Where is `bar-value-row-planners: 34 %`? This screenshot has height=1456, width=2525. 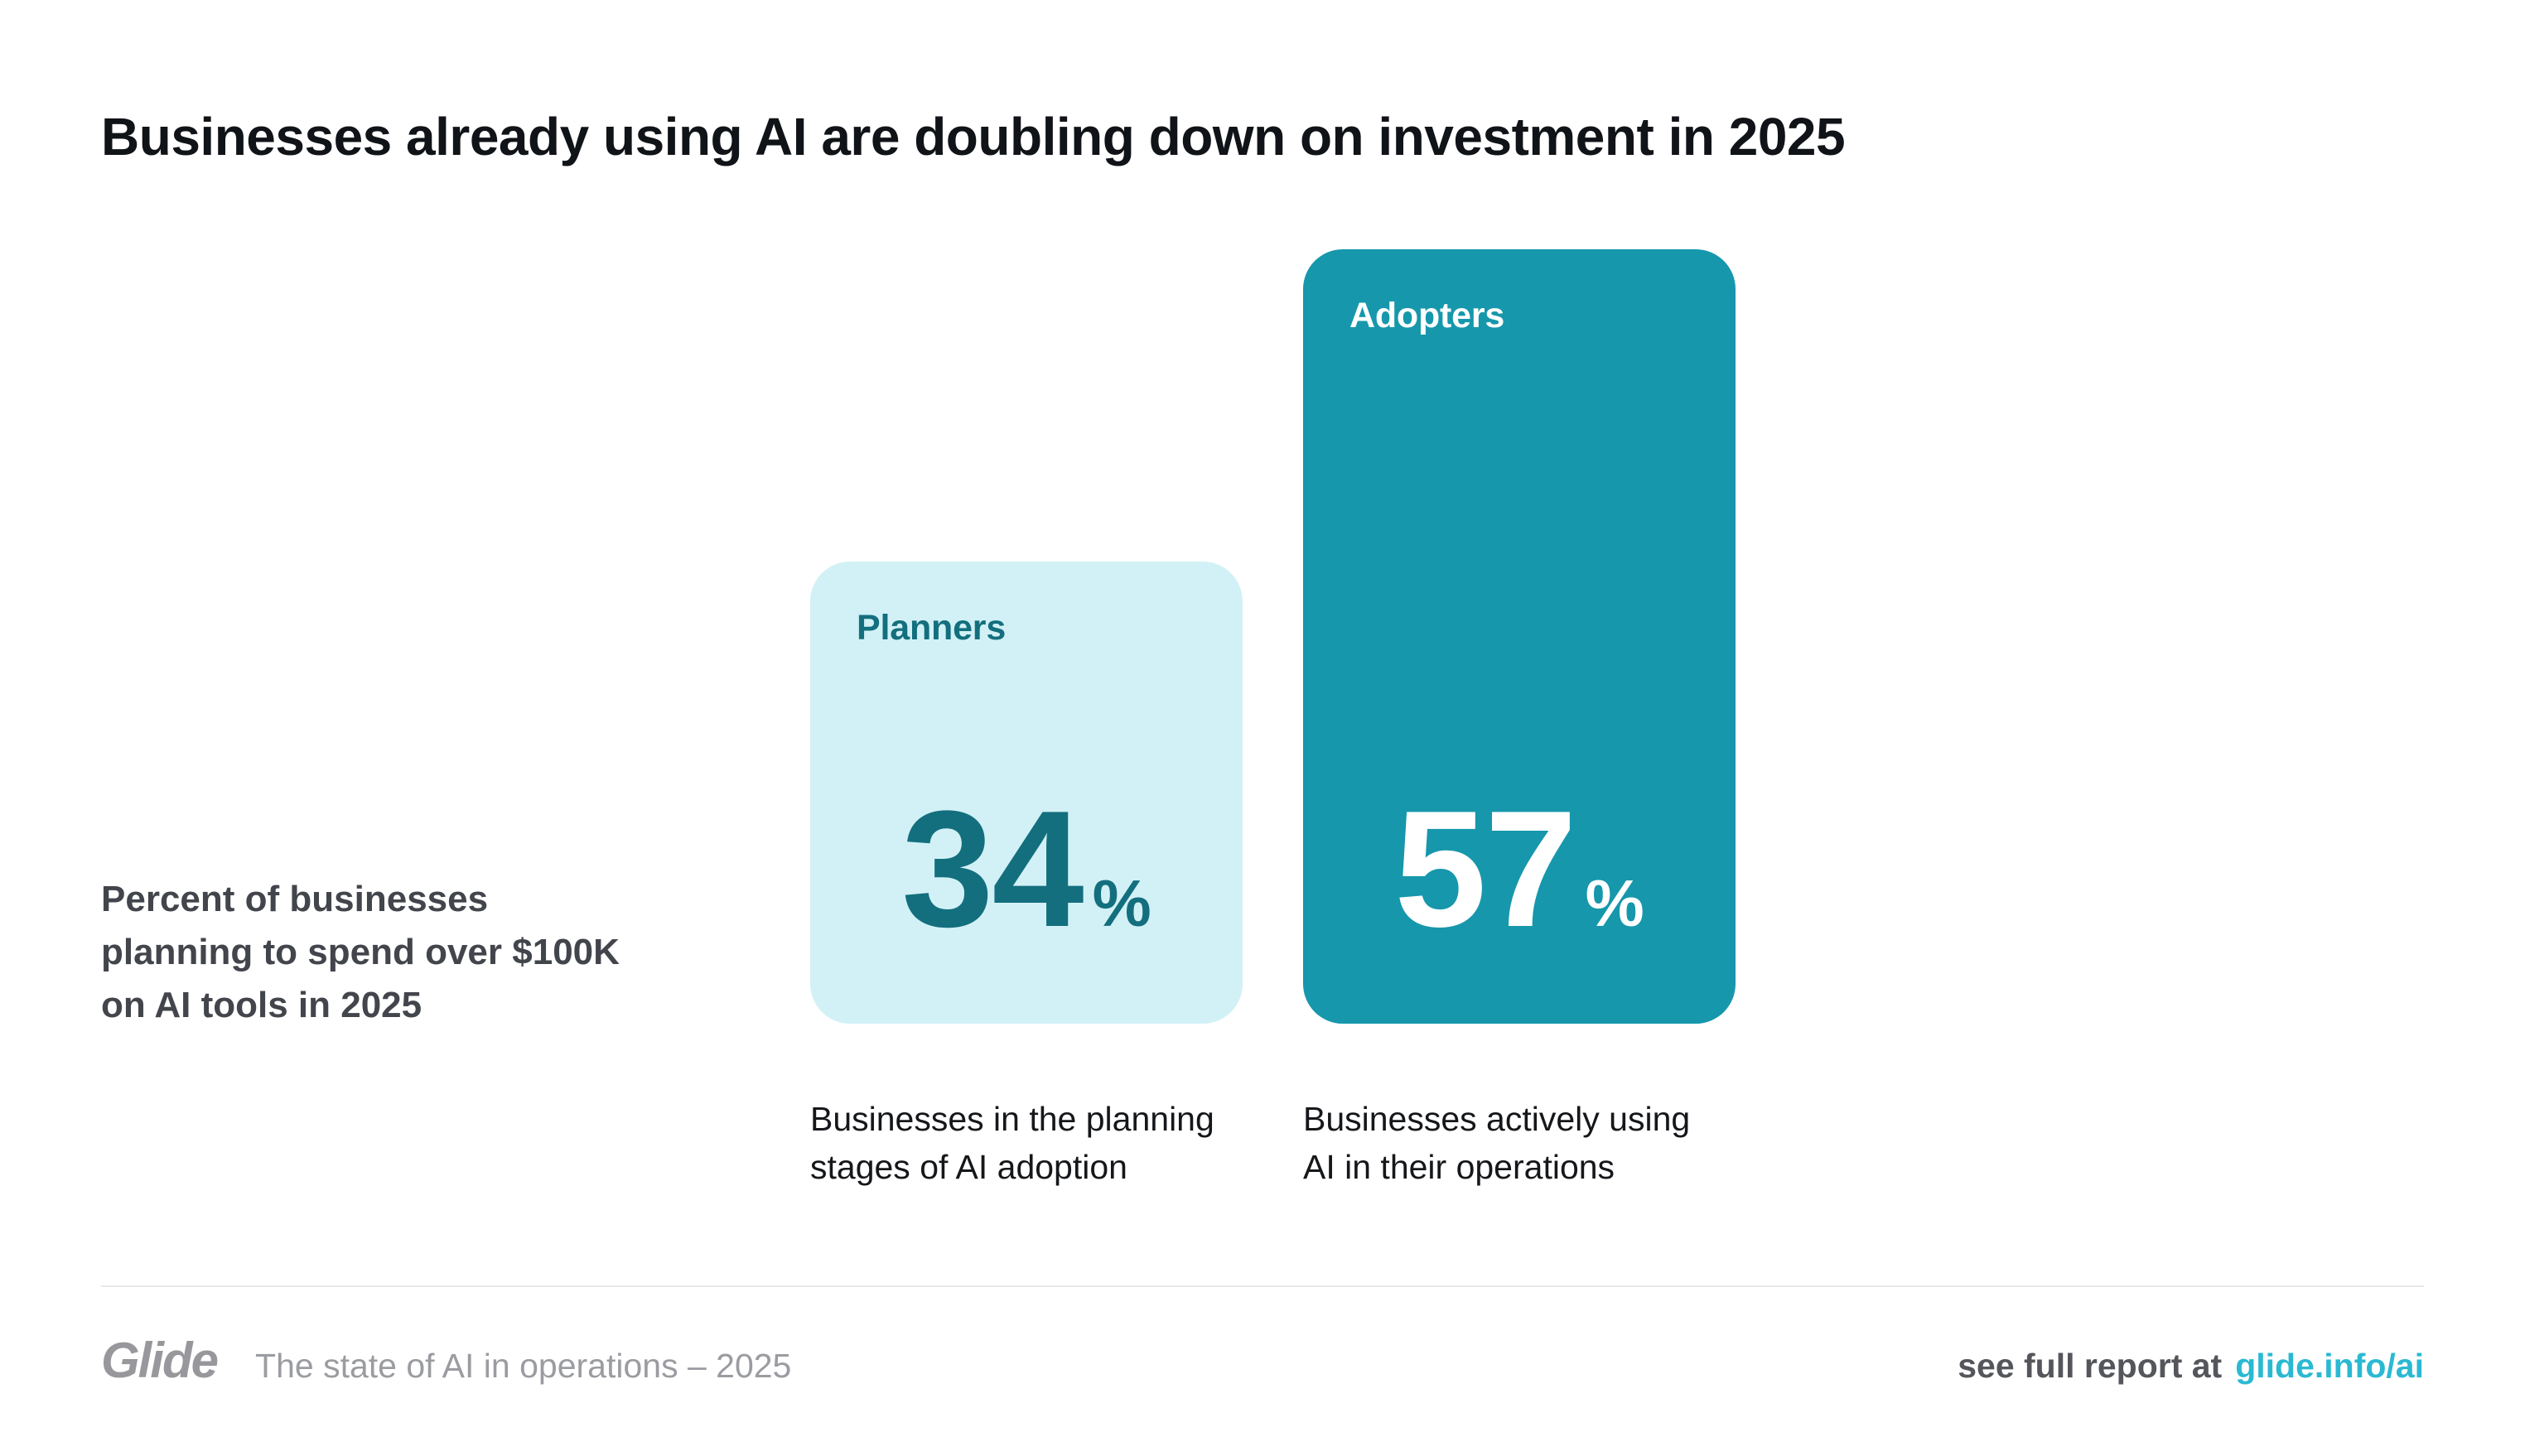 bar-value-row-planners: 34 % is located at coordinates (1026, 869).